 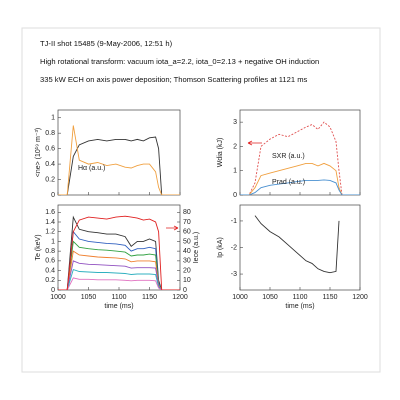 What do you see at coordinates (187, 241) in the screenshot?
I see `y2-tick-label: 50` at bounding box center [187, 241].